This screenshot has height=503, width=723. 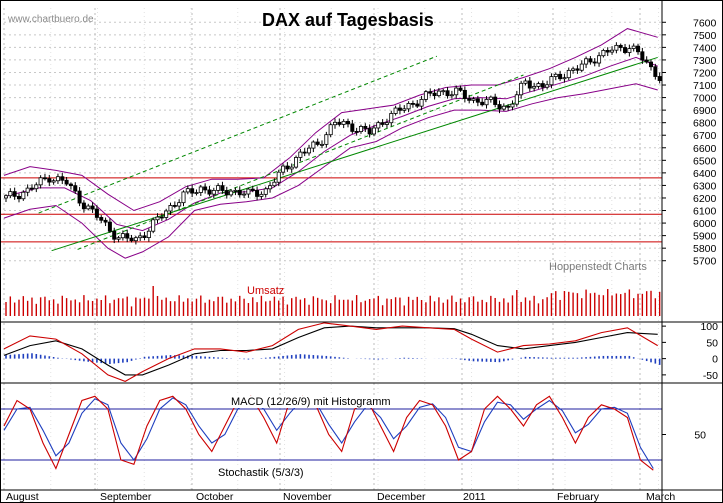 What do you see at coordinates (705, 124) in the screenshot?
I see `price-tick-label: 6800` at bounding box center [705, 124].